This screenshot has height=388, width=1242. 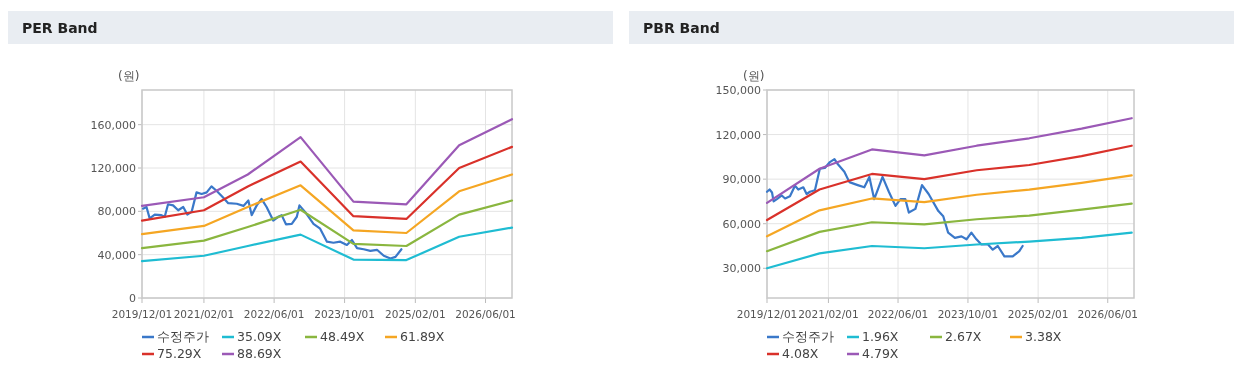 What do you see at coordinates (741, 269) in the screenshot?
I see `y-tick-label: 30,000` at bounding box center [741, 269].